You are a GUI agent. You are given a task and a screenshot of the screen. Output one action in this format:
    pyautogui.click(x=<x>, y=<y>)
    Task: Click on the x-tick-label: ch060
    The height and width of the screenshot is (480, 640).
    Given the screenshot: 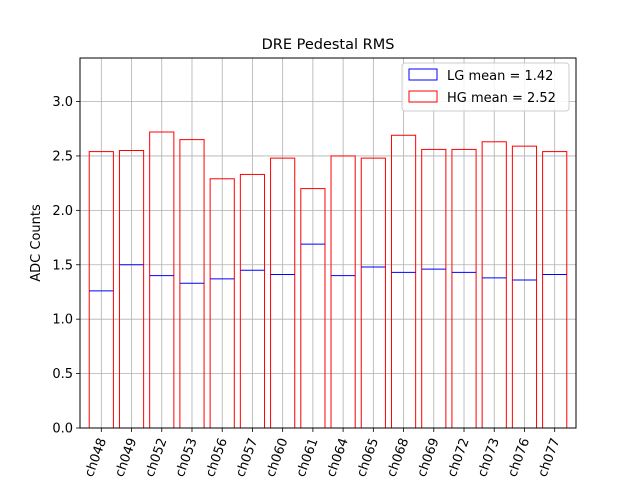 What is the action you would take?
    pyautogui.click(x=278, y=457)
    